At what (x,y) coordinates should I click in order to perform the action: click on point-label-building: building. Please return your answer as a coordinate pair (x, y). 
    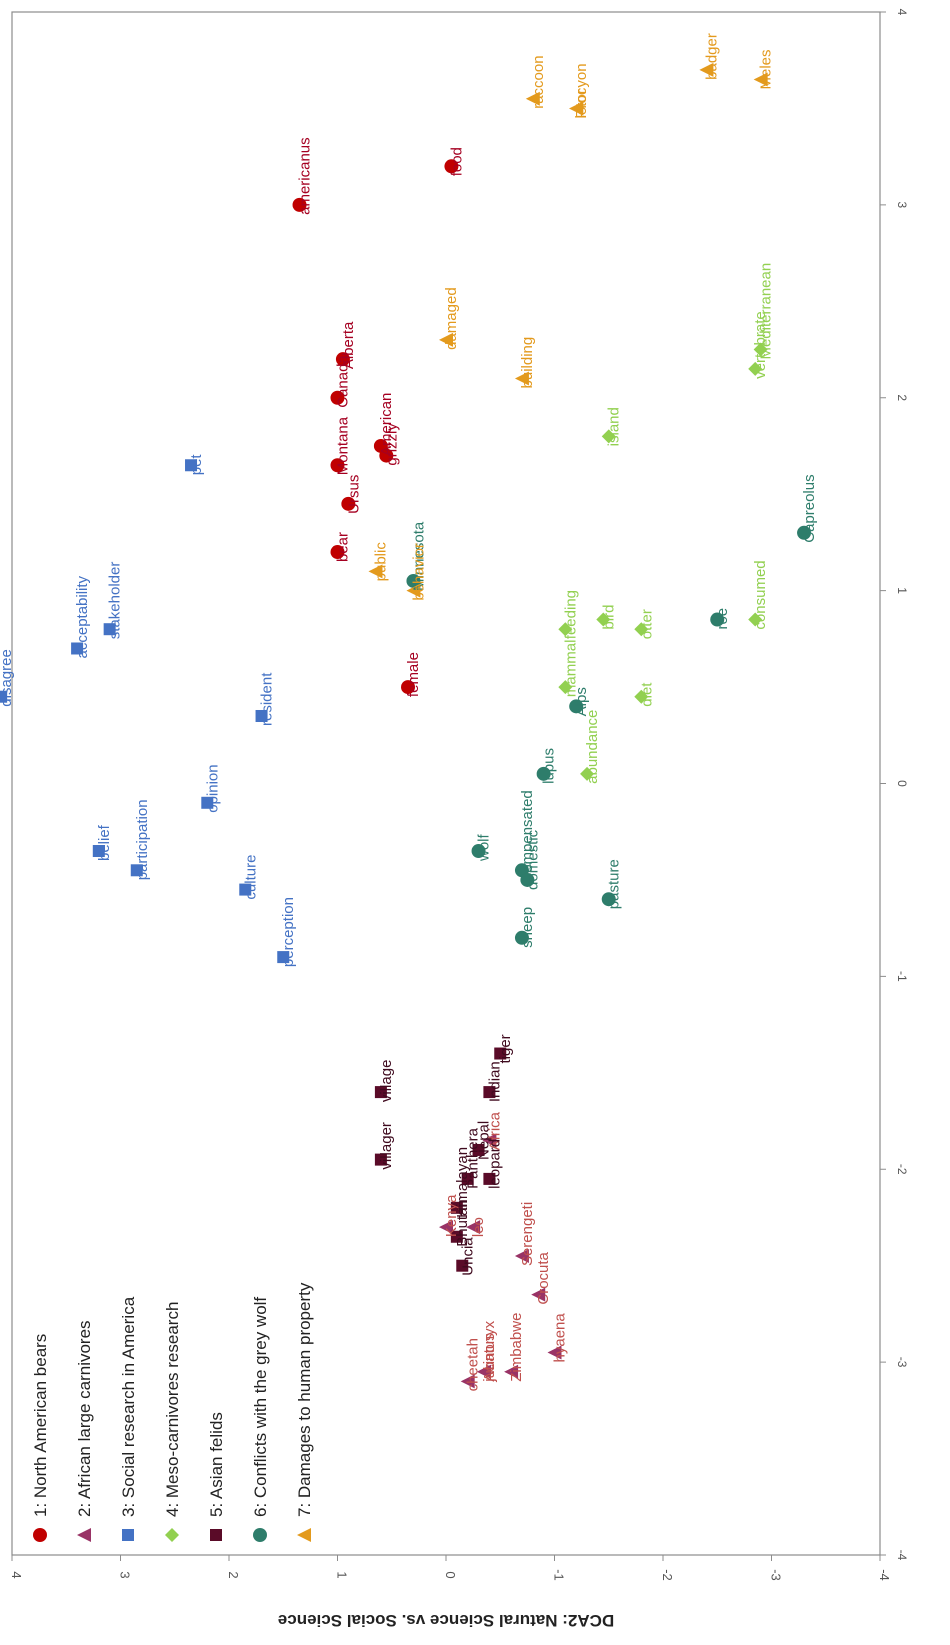
    Looking at the image, I should click on (527, 363).